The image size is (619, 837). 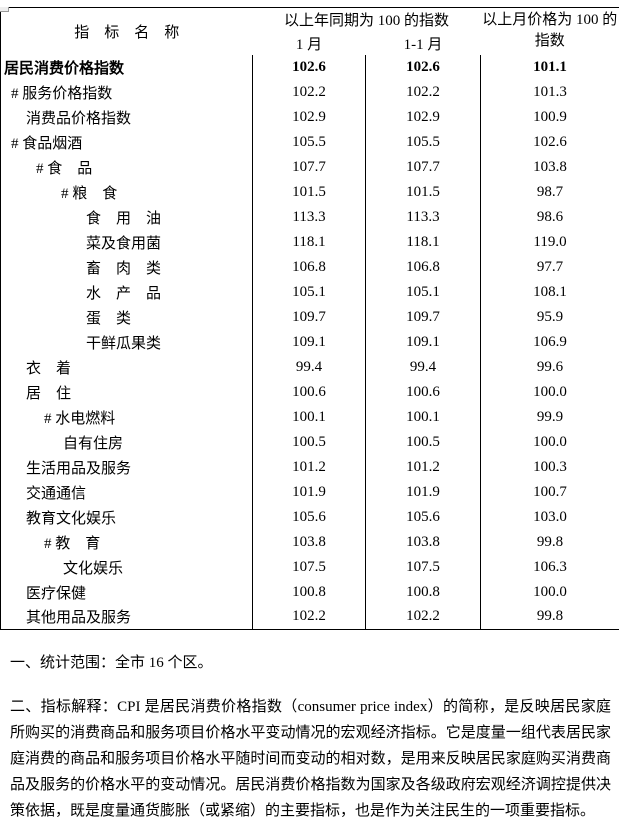 I want to click on table-row: 自有住房 100.5 100.5 100.0, so click(x=309, y=442).